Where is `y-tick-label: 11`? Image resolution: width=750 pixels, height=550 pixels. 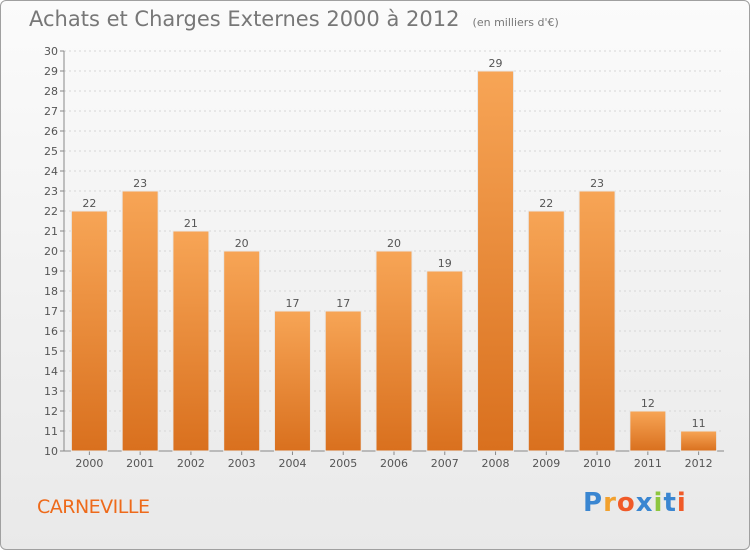 y-tick-label: 11 is located at coordinates (51, 431).